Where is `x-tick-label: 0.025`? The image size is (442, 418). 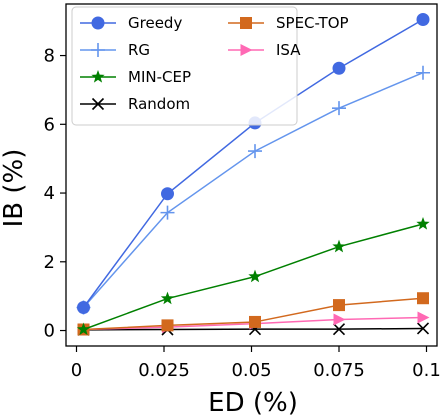
x-tick-label: 0.025 is located at coordinates (164, 370).